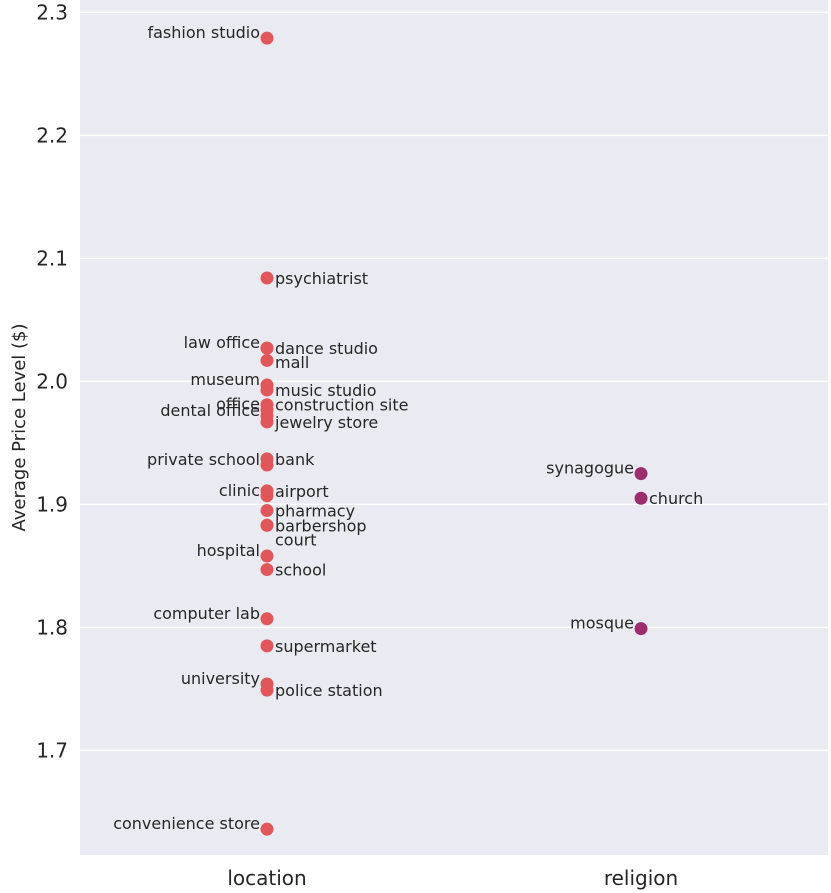 This screenshot has height=893, width=831. What do you see at coordinates (52, 12) in the screenshot?
I see `y-tick-label: 2.3` at bounding box center [52, 12].